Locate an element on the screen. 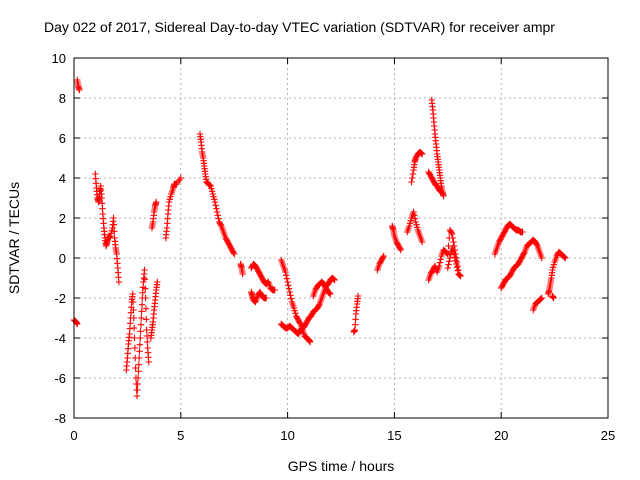 This screenshot has height=480, width=640. y-tick-label: -6 is located at coordinates (60, 378).